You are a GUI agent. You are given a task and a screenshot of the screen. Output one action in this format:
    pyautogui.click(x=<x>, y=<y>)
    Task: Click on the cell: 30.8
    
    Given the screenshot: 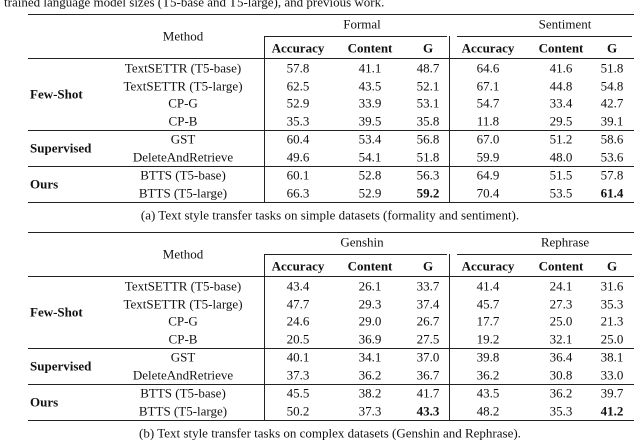 What is the action you would take?
    pyautogui.click(x=561, y=374)
    